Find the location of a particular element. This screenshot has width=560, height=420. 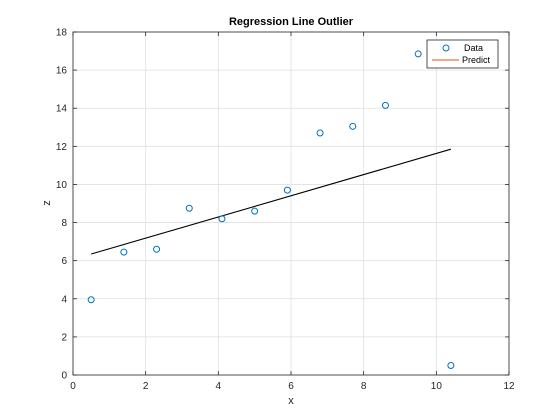

x-tick-label: 0 is located at coordinates (73, 386).